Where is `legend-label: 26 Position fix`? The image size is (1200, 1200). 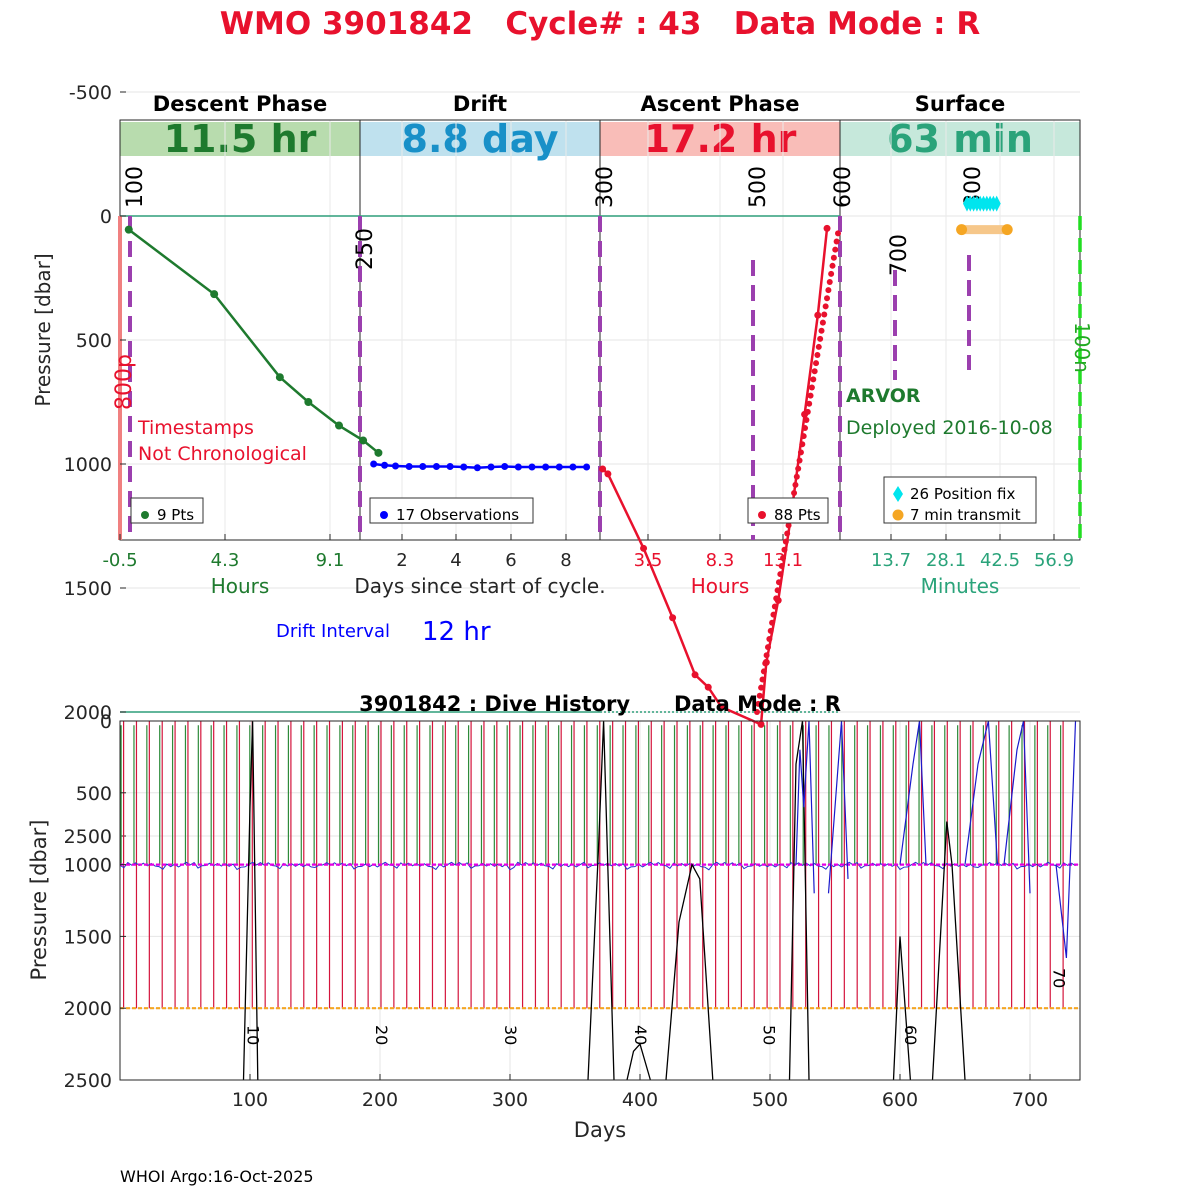
legend-label: 26 Position fix is located at coordinates (962, 494).